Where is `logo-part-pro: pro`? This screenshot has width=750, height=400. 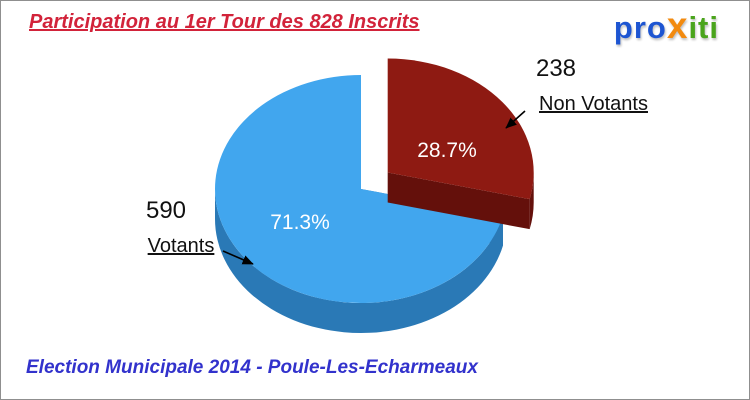 logo-part-pro: pro is located at coordinates (640, 27).